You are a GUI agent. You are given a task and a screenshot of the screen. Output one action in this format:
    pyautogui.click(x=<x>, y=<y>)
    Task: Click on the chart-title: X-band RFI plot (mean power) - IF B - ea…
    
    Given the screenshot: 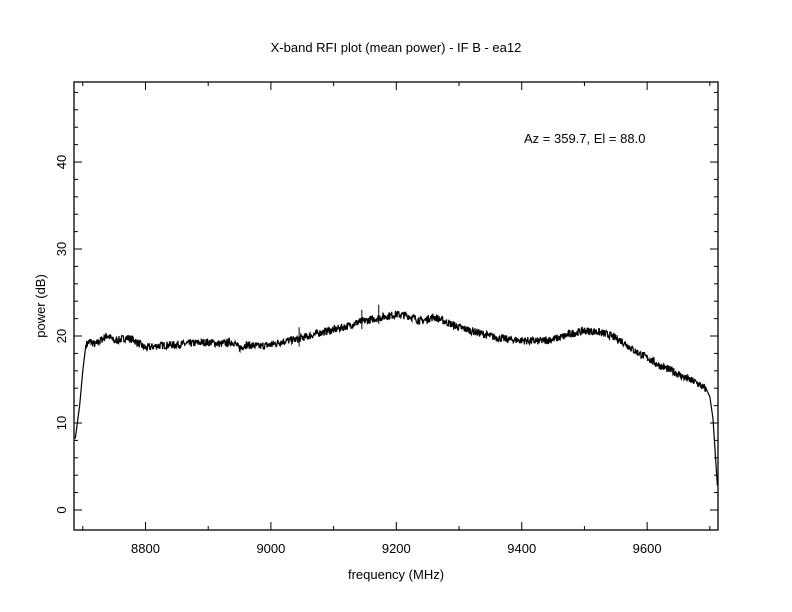 What is the action you would take?
    pyautogui.click(x=396, y=47)
    